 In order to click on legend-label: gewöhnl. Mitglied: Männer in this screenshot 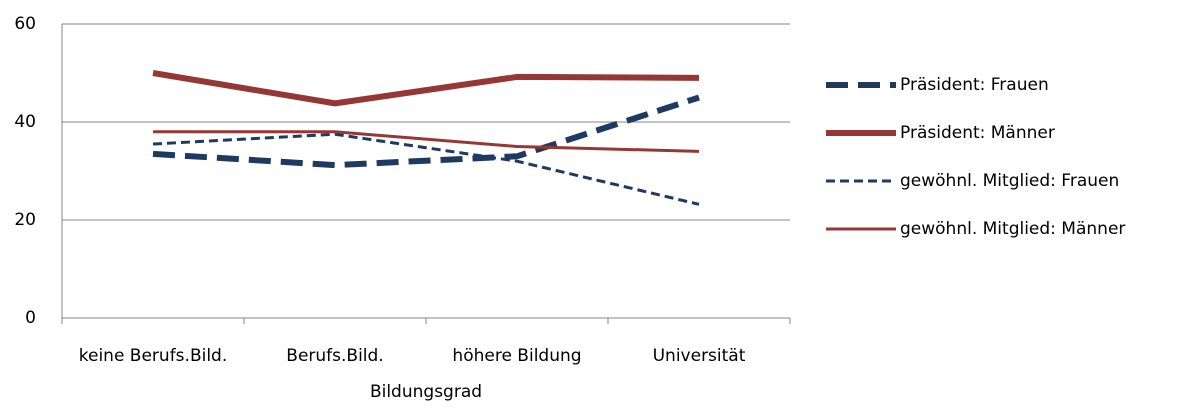, I will do `click(1012, 229)`.